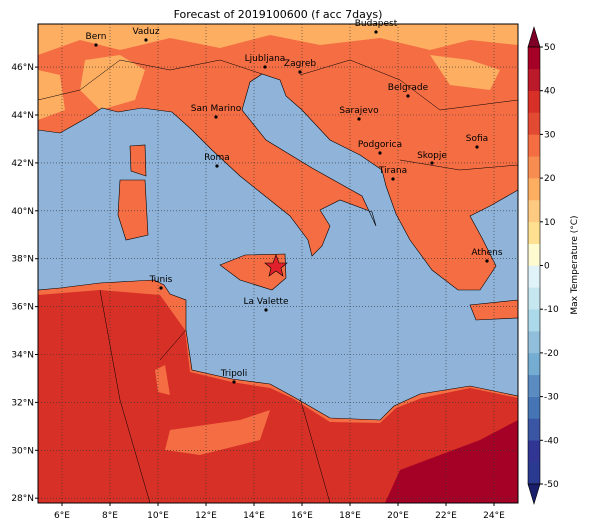 This screenshot has height=529, width=592. What do you see at coordinates (551, 354) in the screenshot?
I see `colorbar-tick-label: -20` at bounding box center [551, 354].